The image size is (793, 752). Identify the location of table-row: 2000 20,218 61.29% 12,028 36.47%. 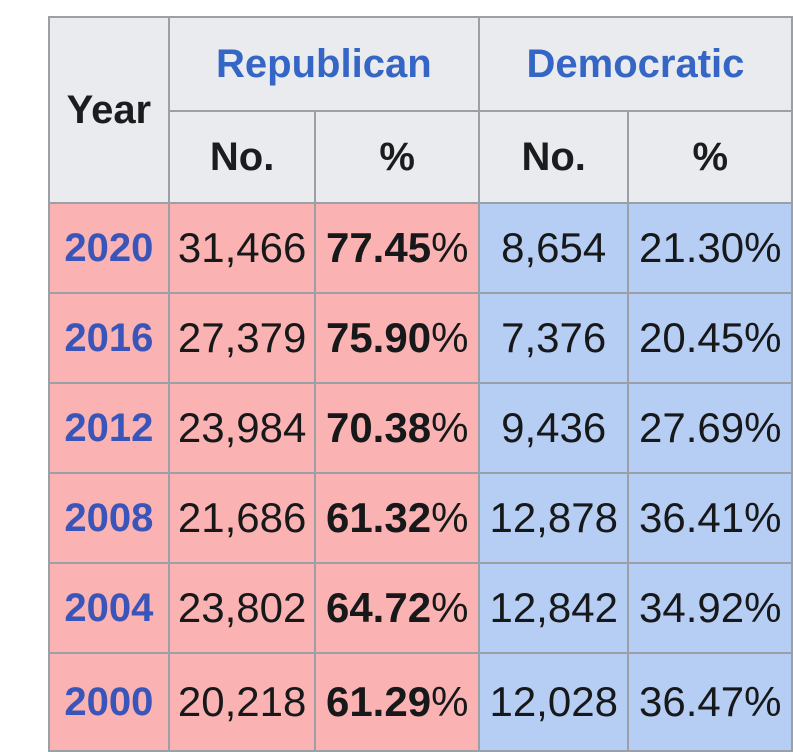
(420, 702).